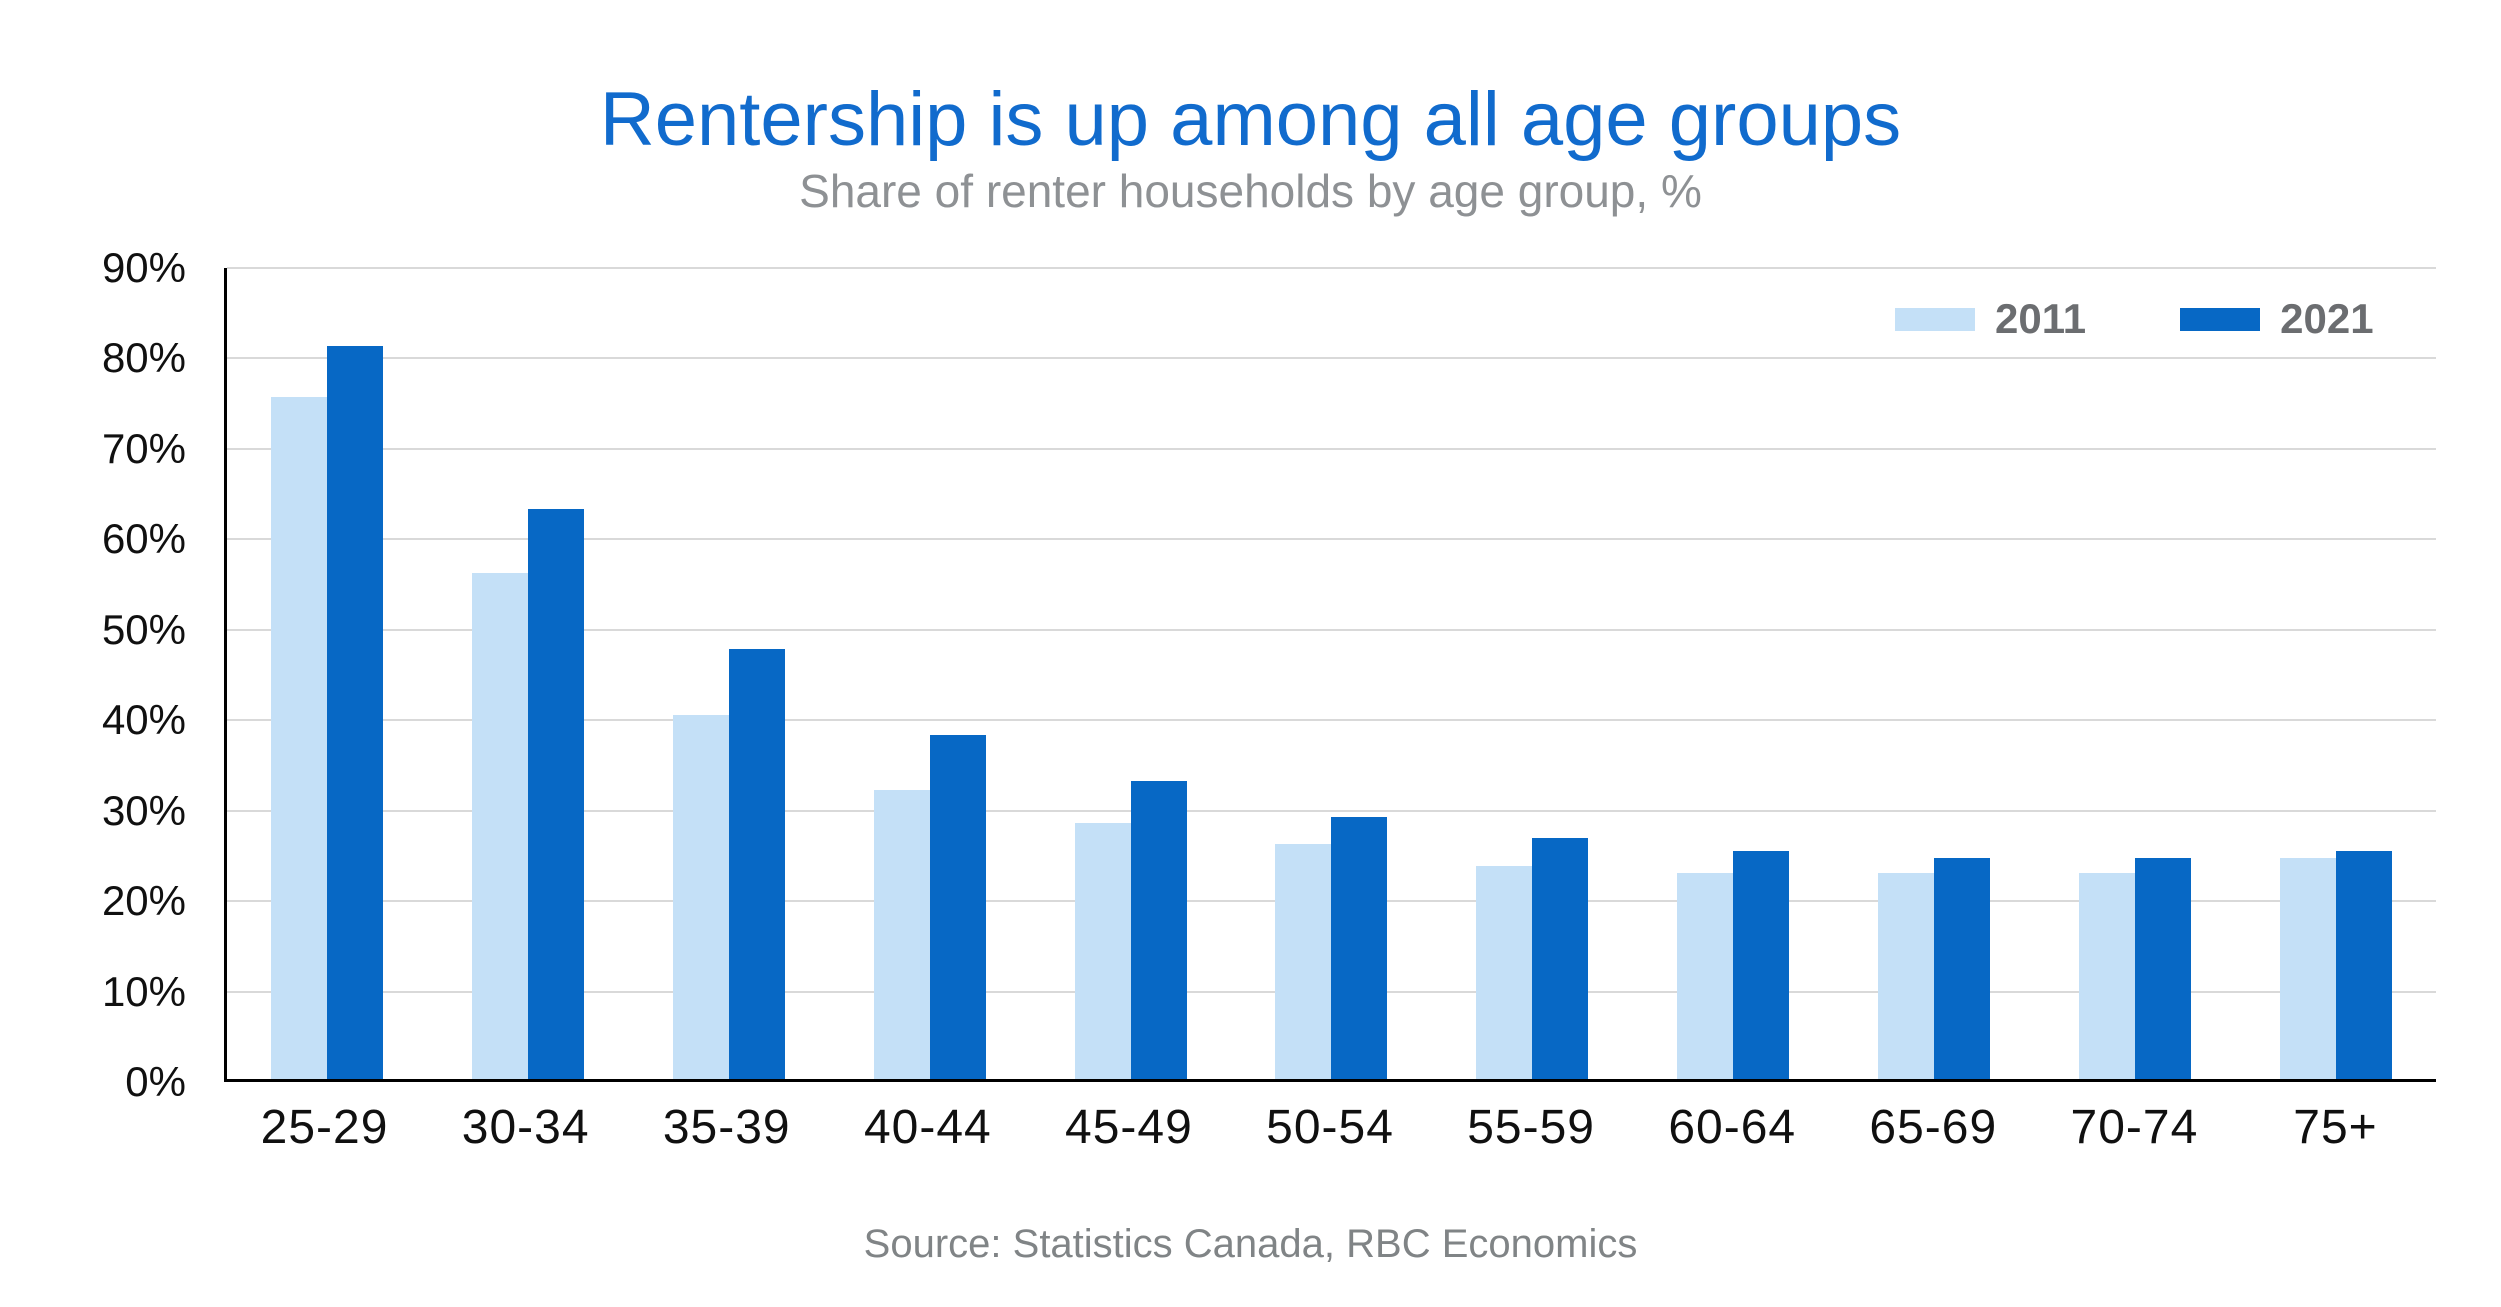 The image size is (2501, 1307). Describe the element at coordinates (1250, 1244) in the screenshot. I see `source-note: Source: Statistics Canada, RBC Economics` at that location.